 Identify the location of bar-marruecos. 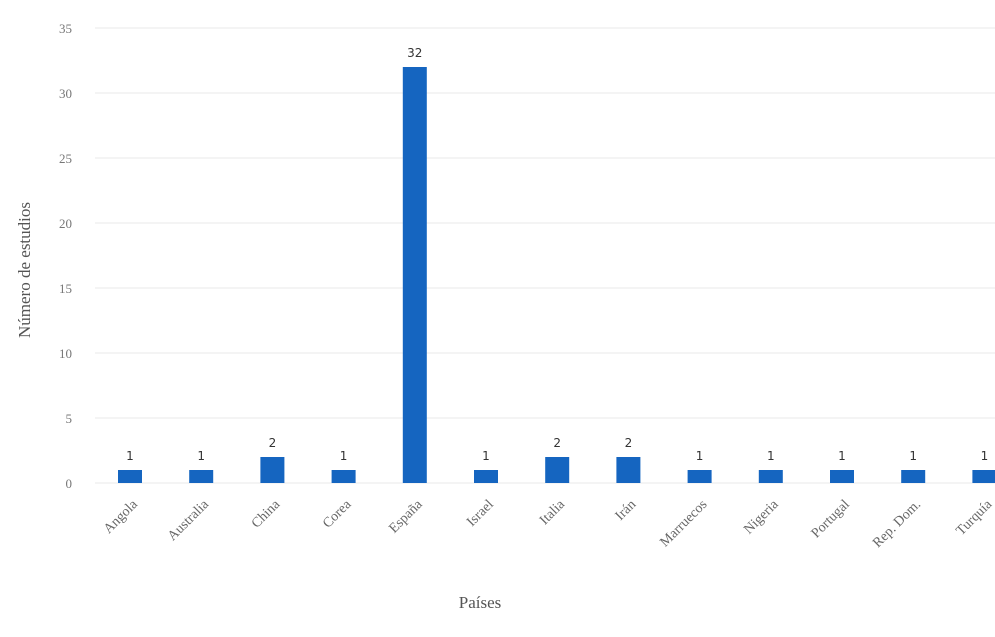
(699, 476).